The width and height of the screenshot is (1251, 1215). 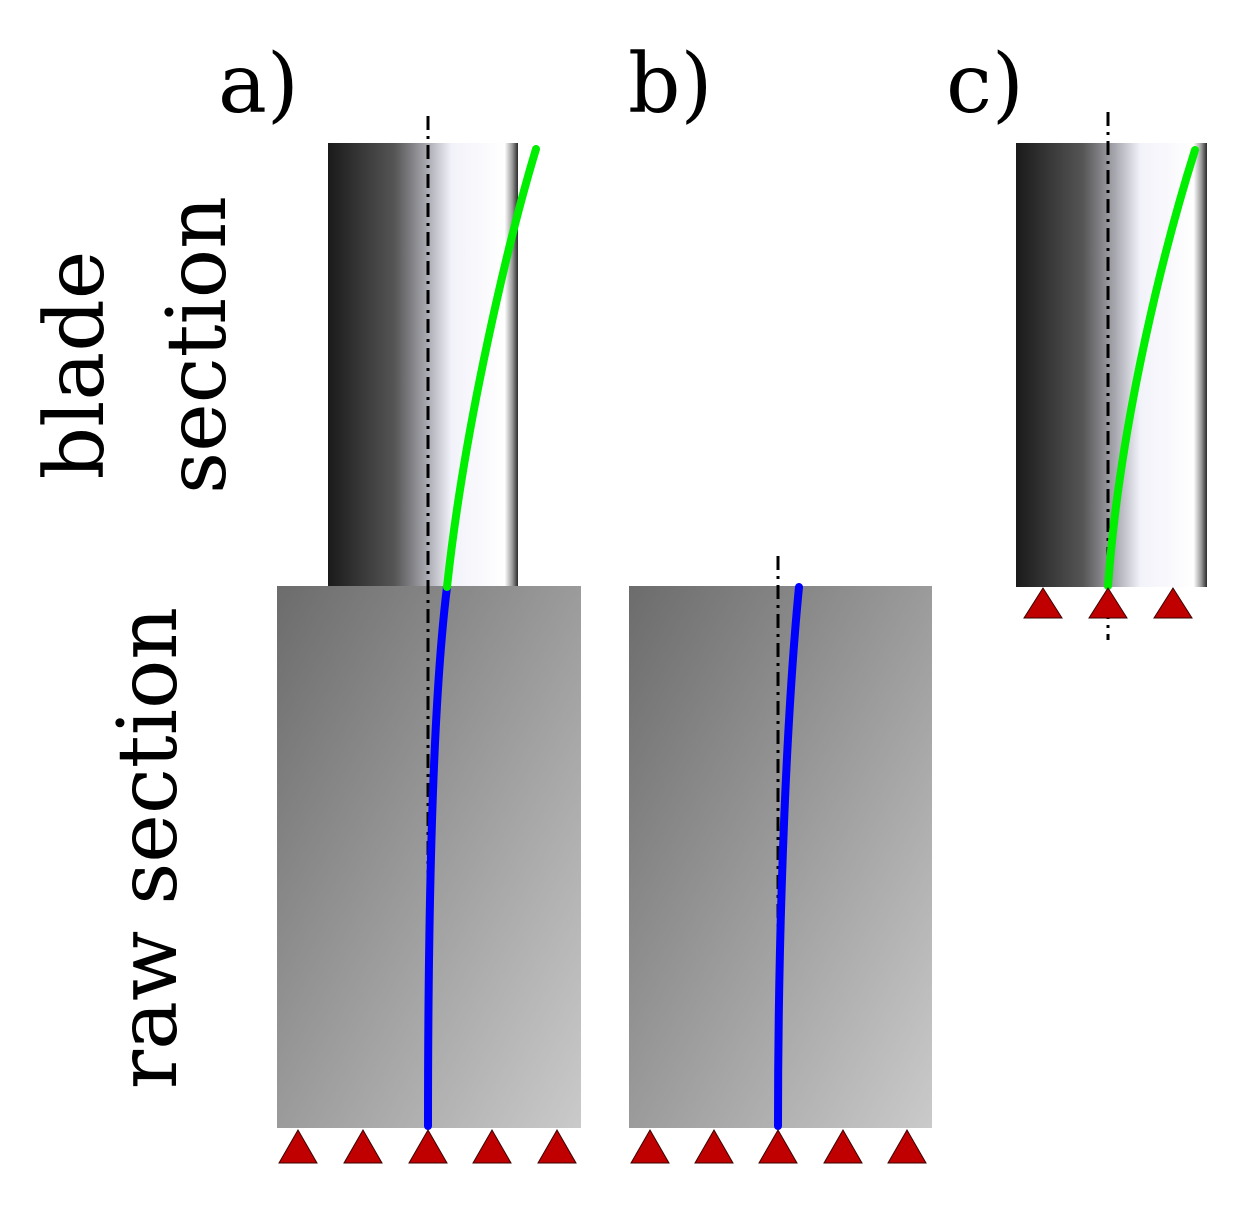 I want to click on panel-a-raw-deflection-curve, so click(x=437, y=856).